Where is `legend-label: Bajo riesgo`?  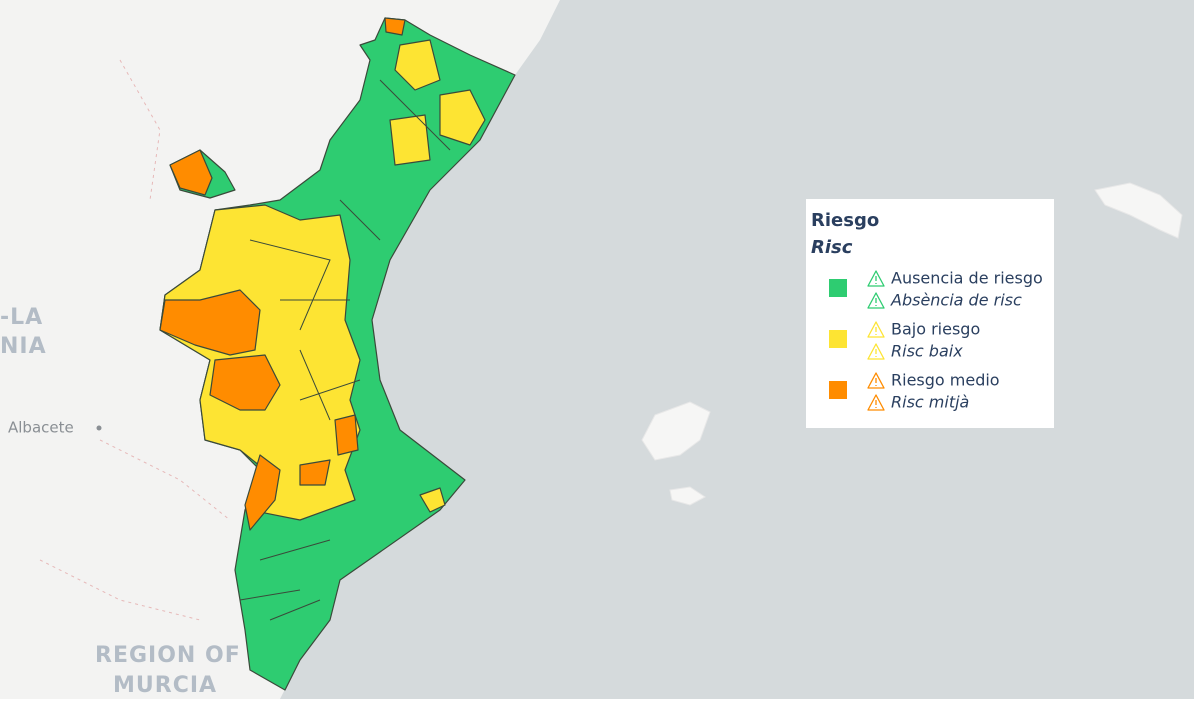
legend-label: Bajo riesgo is located at coordinates (935, 329).